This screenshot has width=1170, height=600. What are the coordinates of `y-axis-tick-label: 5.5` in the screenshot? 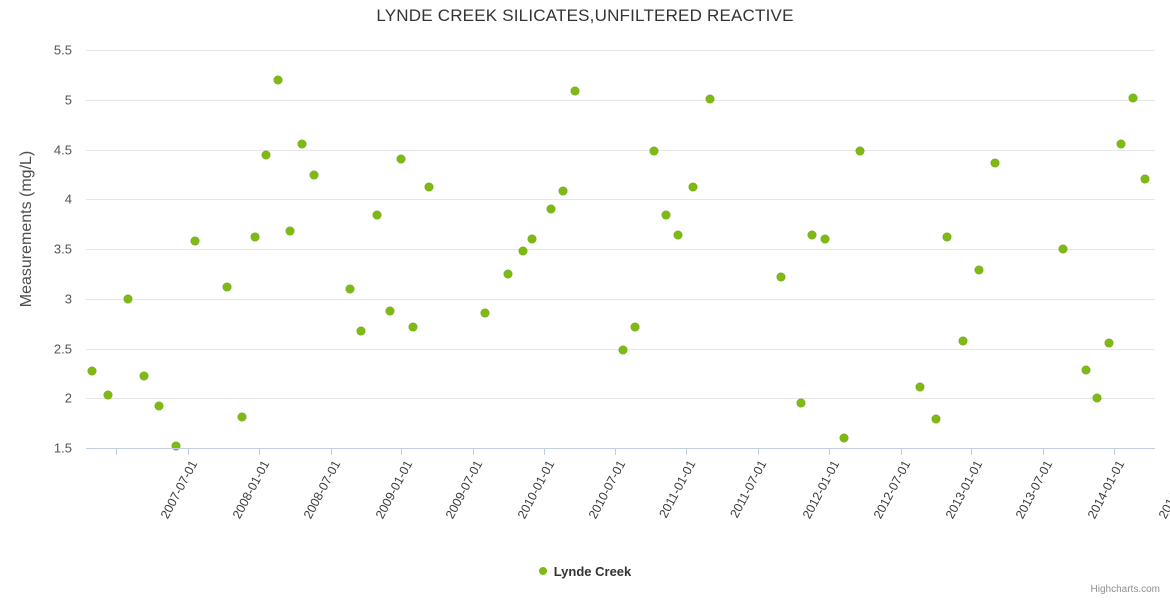 It's located at (62, 50).